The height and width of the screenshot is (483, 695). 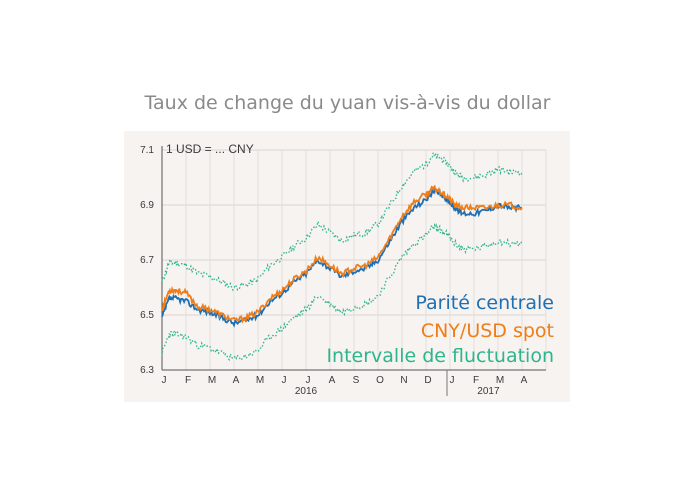 What do you see at coordinates (487, 331) in the screenshot?
I see `legend-entry: CNY/USD spot` at bounding box center [487, 331].